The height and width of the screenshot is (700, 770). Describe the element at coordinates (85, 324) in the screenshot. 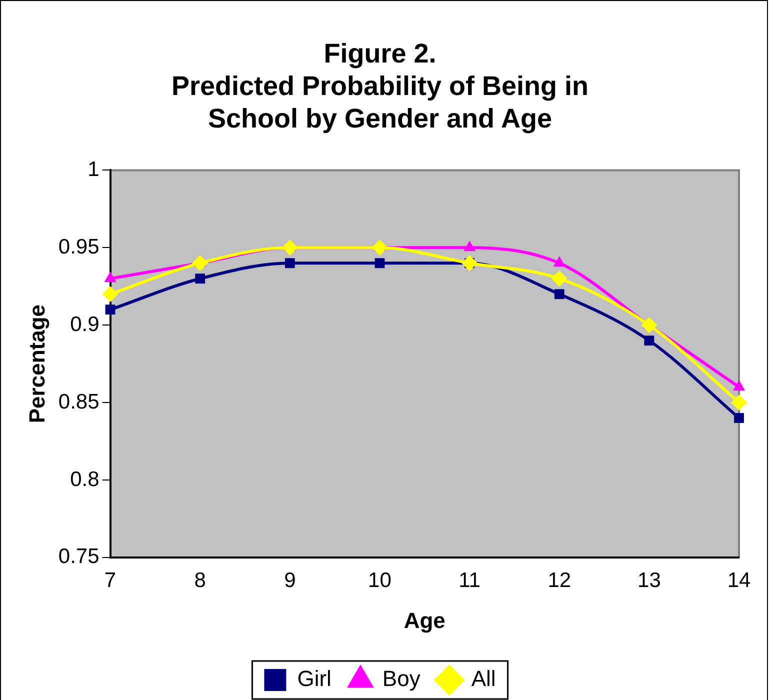

I see `y-tick-label: 0.9` at that location.